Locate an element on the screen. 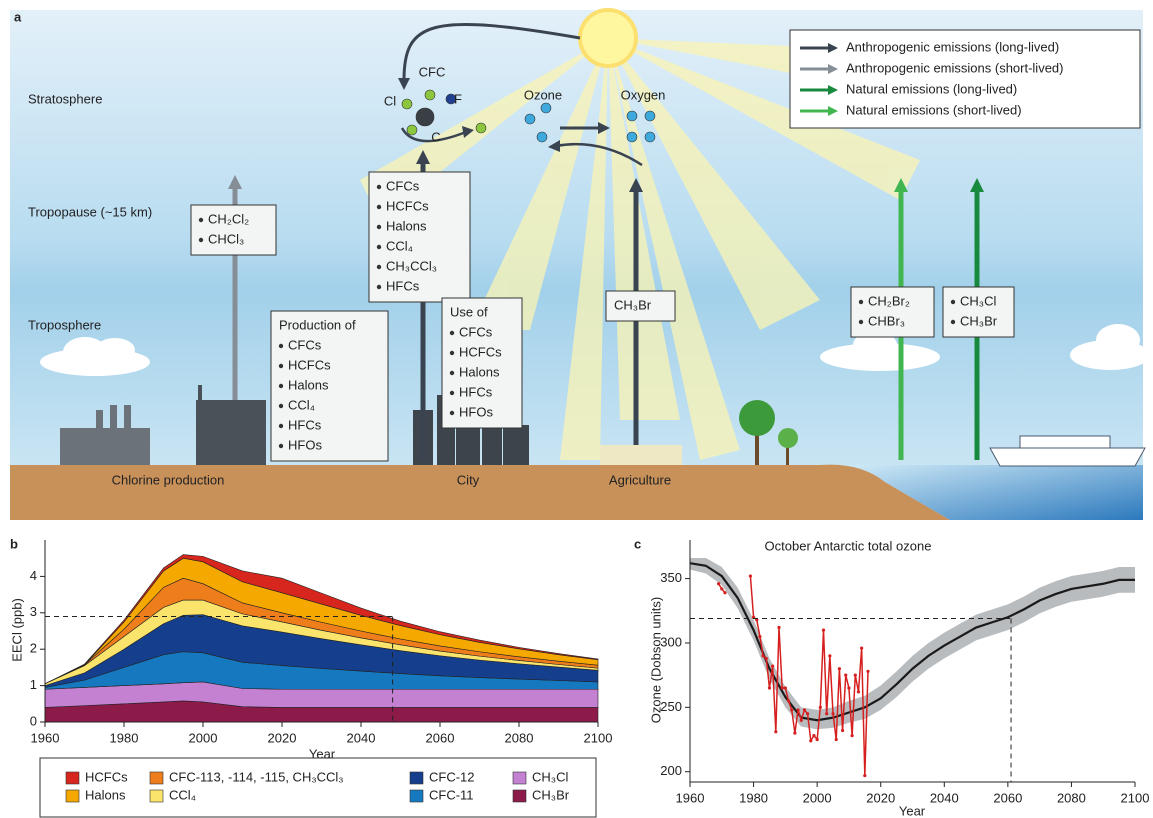  sea is located at coordinates (995, 492).